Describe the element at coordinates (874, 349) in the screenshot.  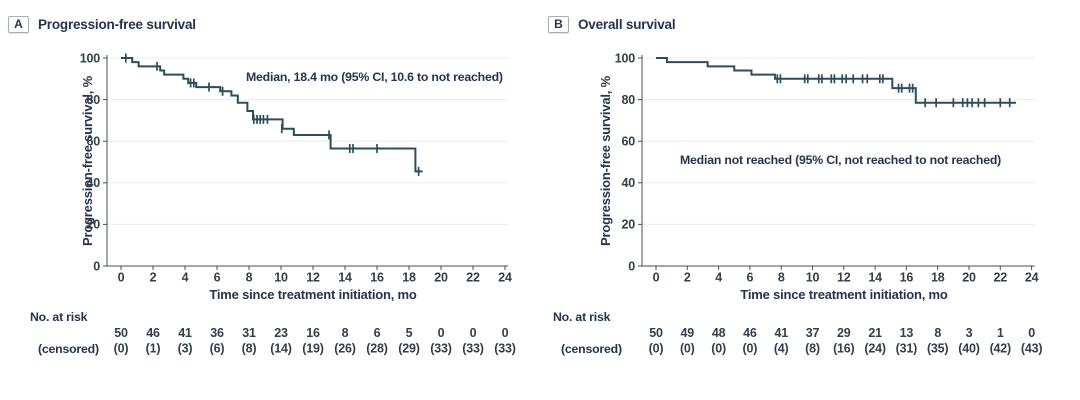
I see `censored-count: (24)` at that location.